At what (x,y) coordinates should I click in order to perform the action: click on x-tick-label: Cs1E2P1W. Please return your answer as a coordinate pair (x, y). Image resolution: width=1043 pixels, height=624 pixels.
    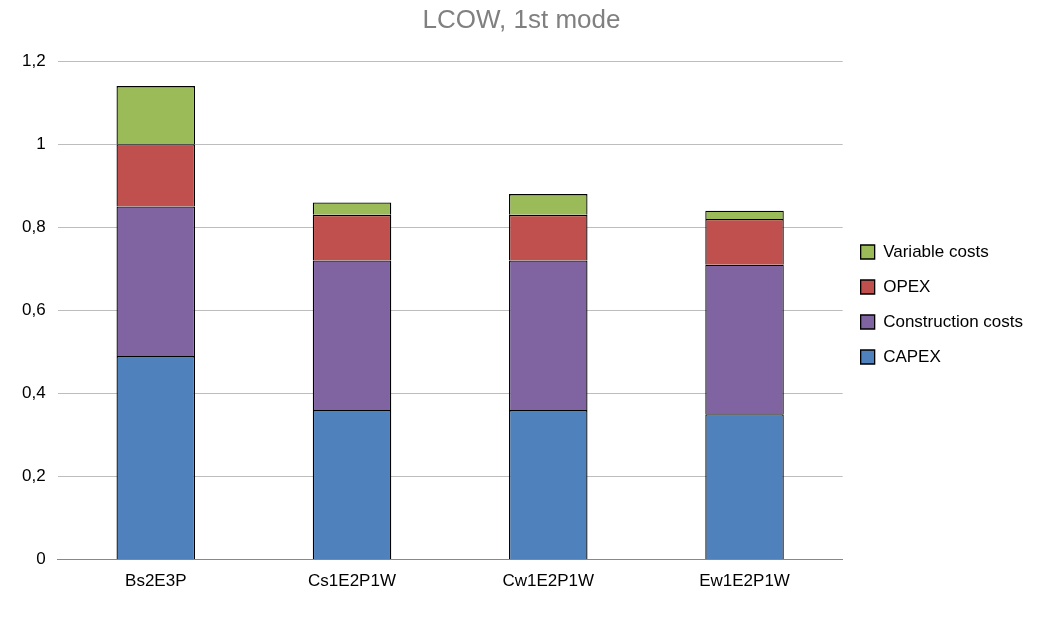
    Looking at the image, I should click on (352, 581).